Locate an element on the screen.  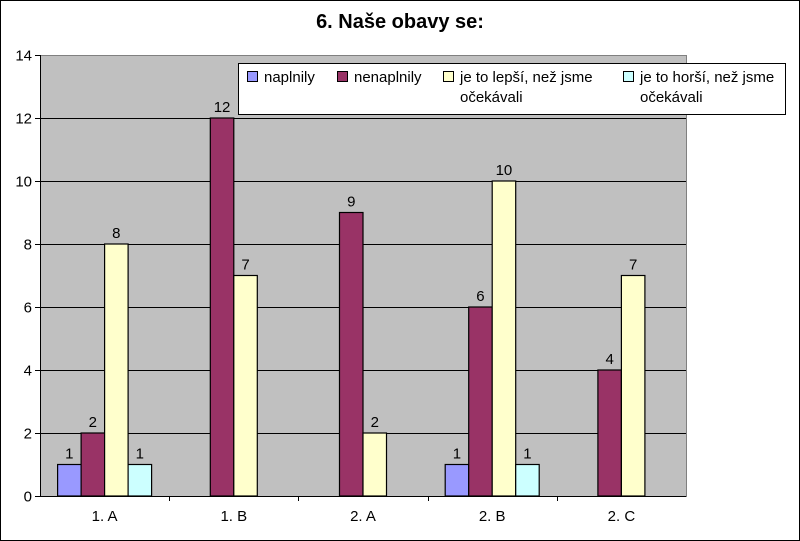
data-label: 8 is located at coordinates (116, 233).